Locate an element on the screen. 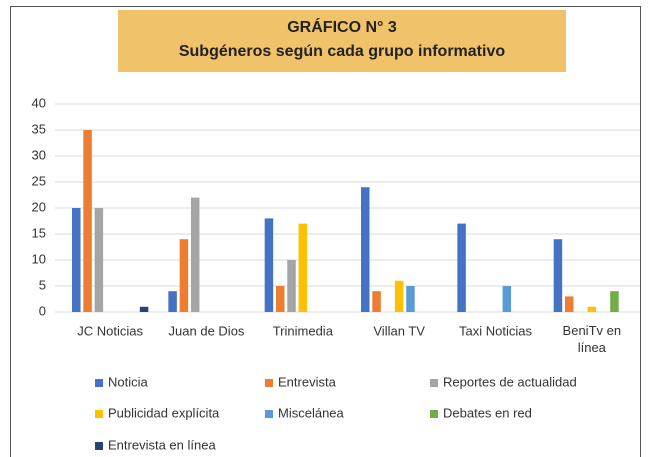  y-tick-label: 25 is located at coordinates (39, 180).